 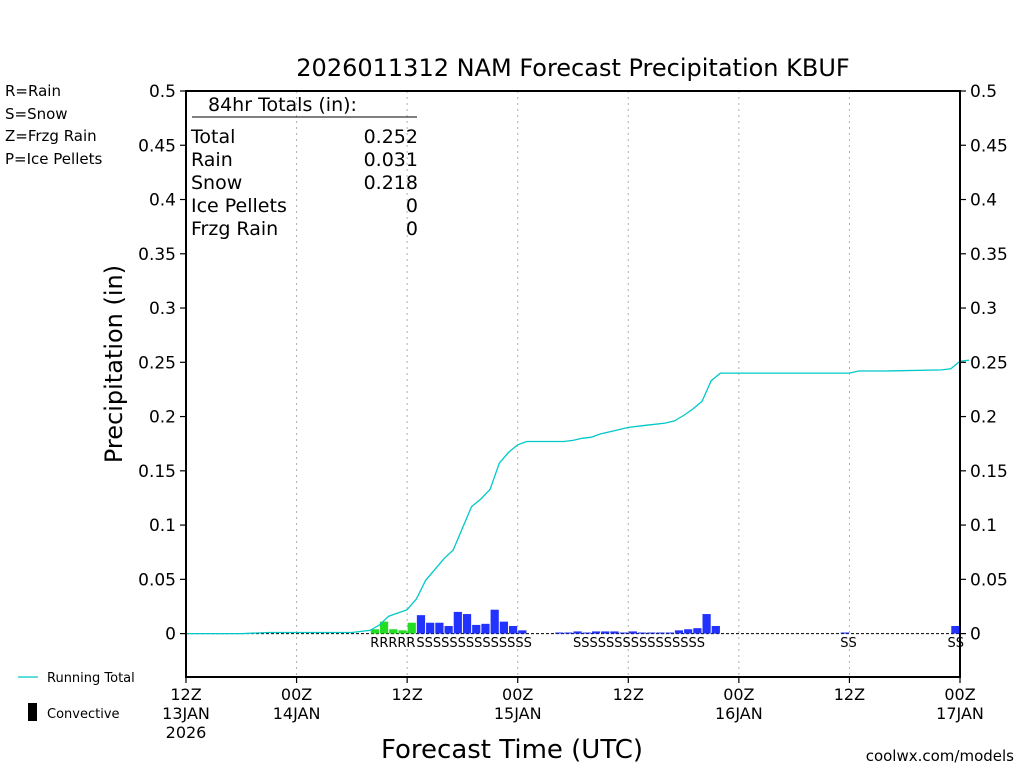 What do you see at coordinates (989, 363) in the screenshot?
I see `y-tick-label-right-5: 0.25` at bounding box center [989, 363].